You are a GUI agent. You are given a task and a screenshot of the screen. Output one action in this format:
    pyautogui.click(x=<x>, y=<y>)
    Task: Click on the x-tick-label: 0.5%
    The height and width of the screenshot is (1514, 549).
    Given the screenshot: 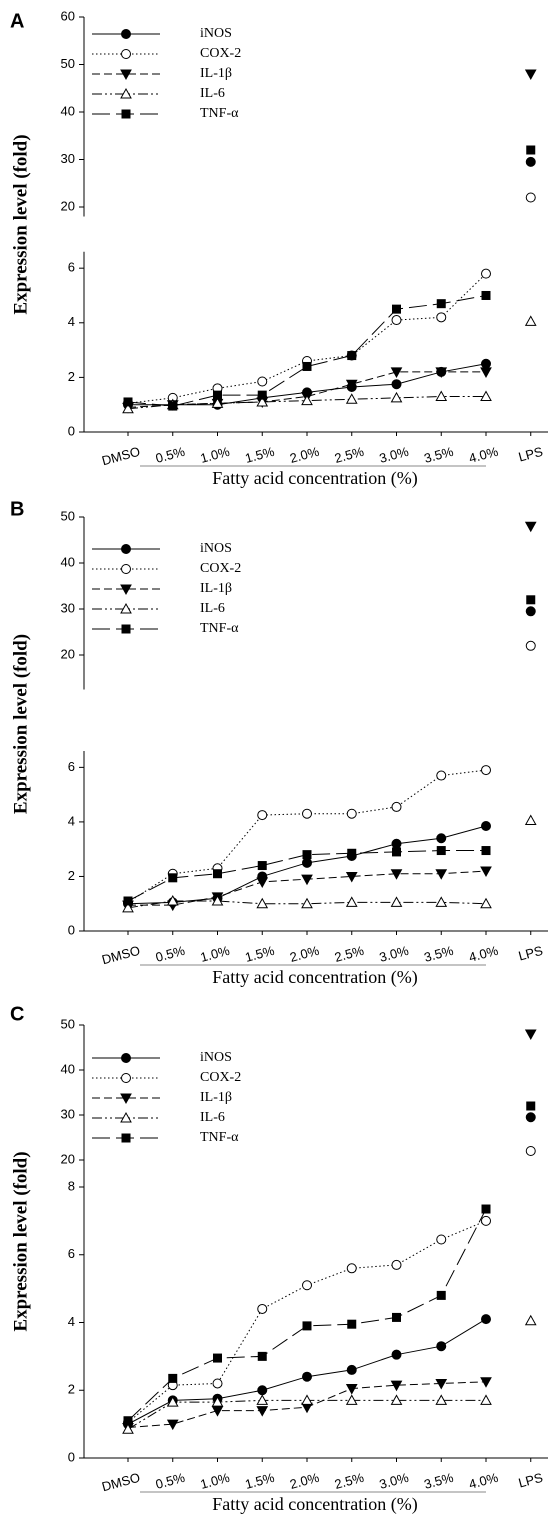 What is the action you would take?
    pyautogui.click(x=170, y=455)
    